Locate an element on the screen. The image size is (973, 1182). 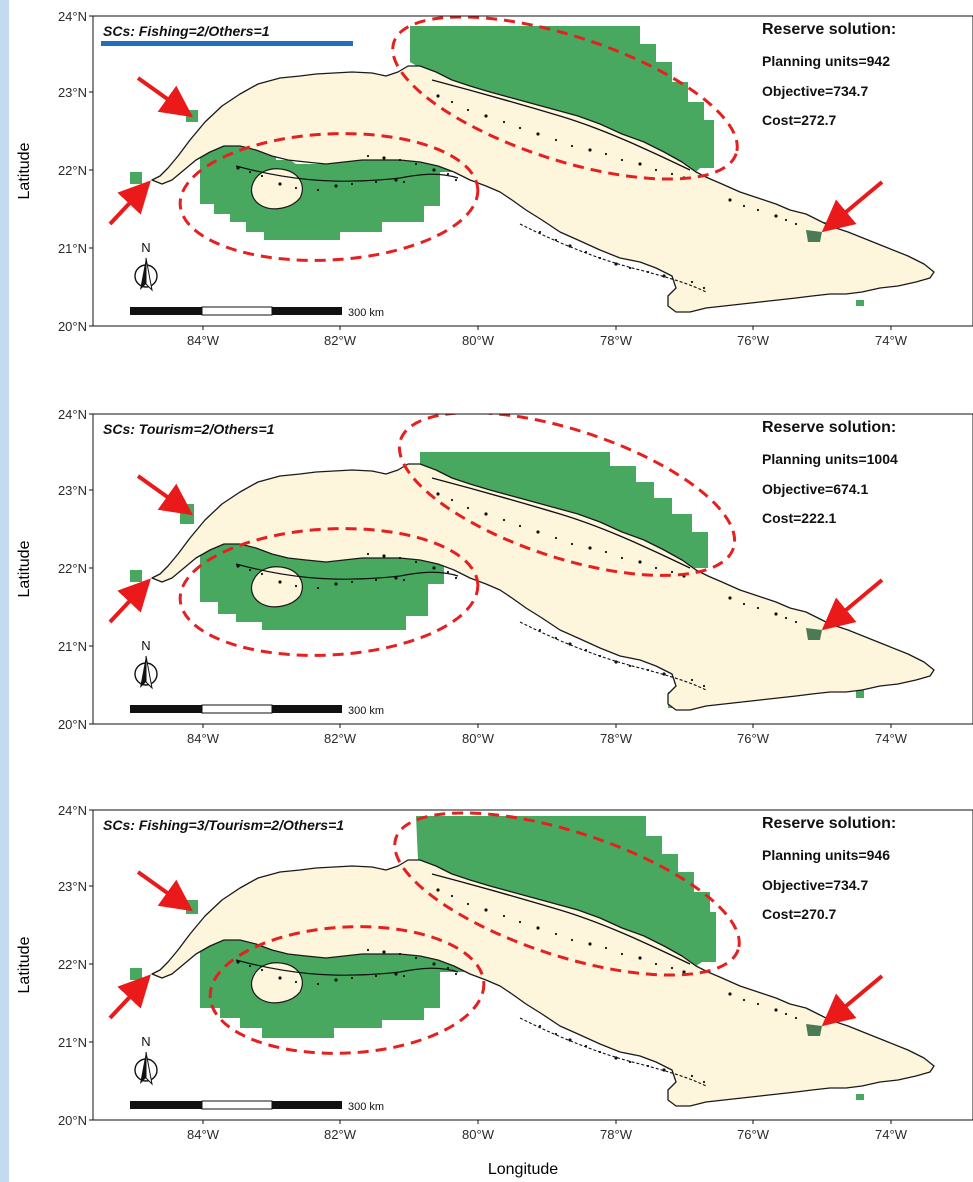
reef-line-south is located at coordinates (347, 571).